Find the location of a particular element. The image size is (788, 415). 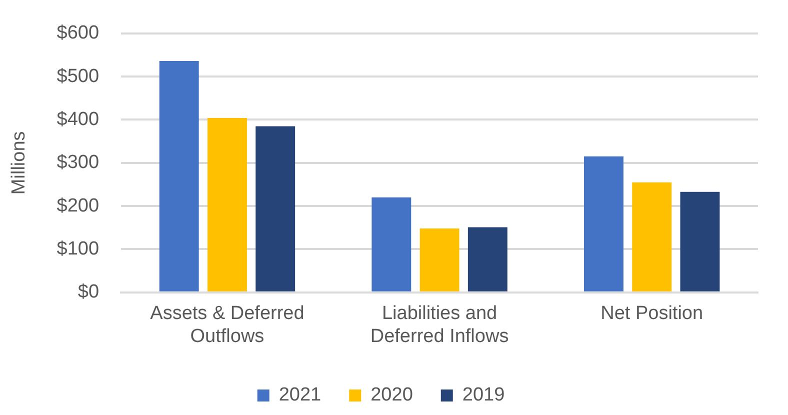

y-tick-label: $100 is located at coordinates (78, 249).